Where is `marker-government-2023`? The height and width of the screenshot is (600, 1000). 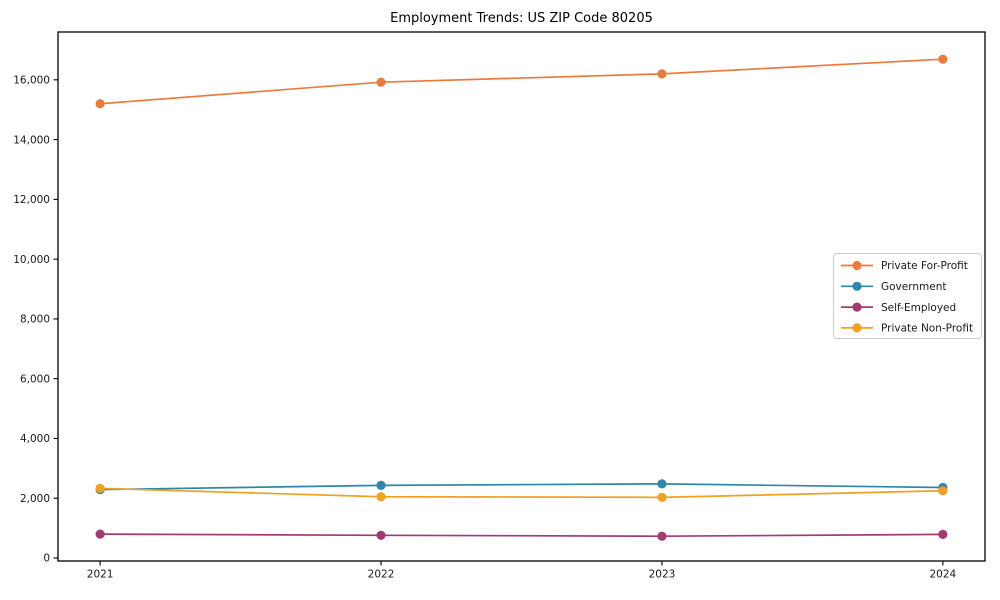
marker-government-2023 is located at coordinates (662, 484).